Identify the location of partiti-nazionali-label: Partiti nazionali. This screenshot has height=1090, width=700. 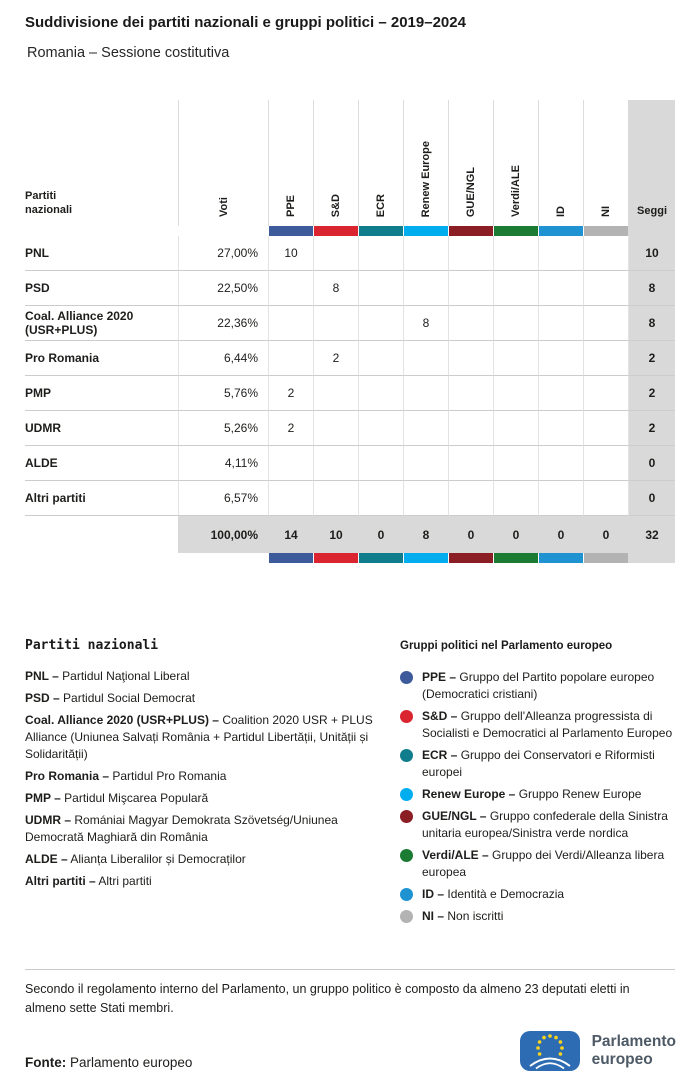
(48, 203).